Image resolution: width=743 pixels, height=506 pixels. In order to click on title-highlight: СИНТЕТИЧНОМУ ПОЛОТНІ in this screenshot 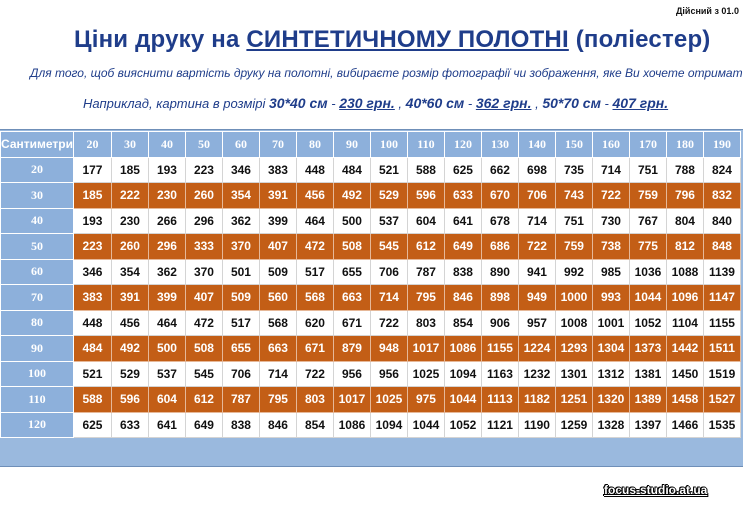, I will do `click(407, 39)`.